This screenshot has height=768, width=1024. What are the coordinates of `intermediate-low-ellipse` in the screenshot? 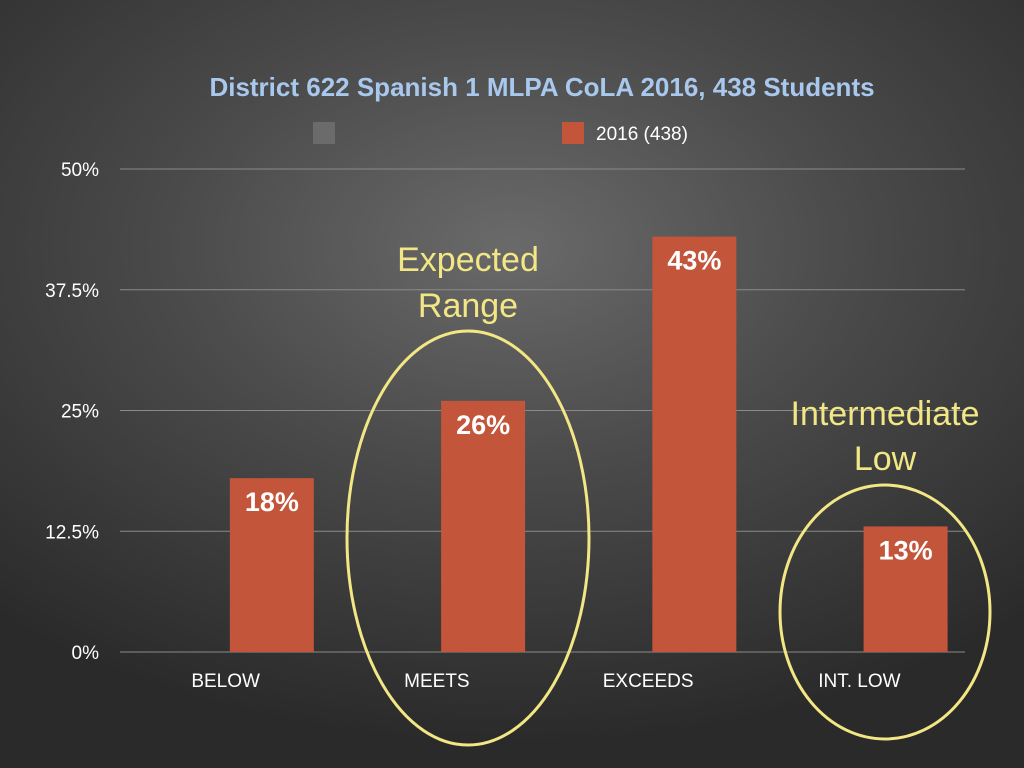 It's located at (885, 612).